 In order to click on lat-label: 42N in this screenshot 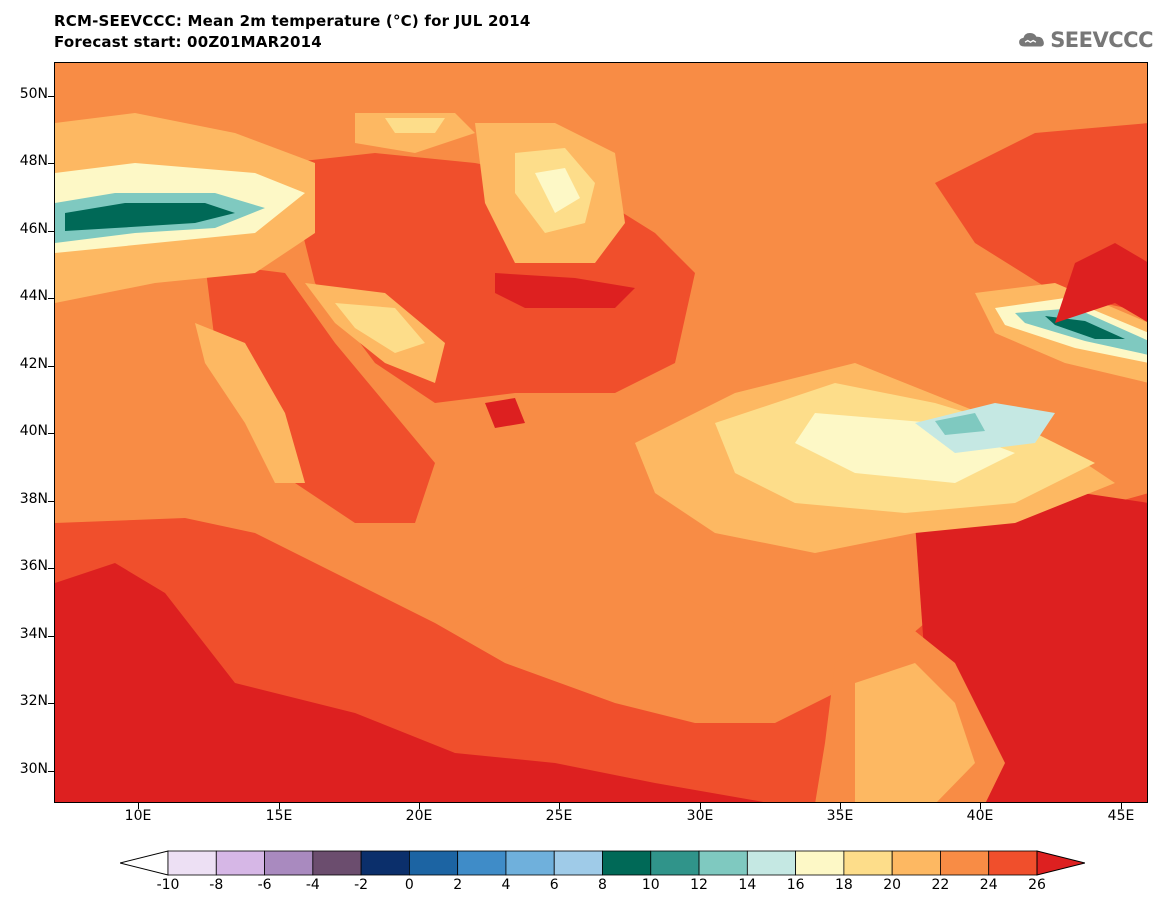, I will do `click(33, 364)`.